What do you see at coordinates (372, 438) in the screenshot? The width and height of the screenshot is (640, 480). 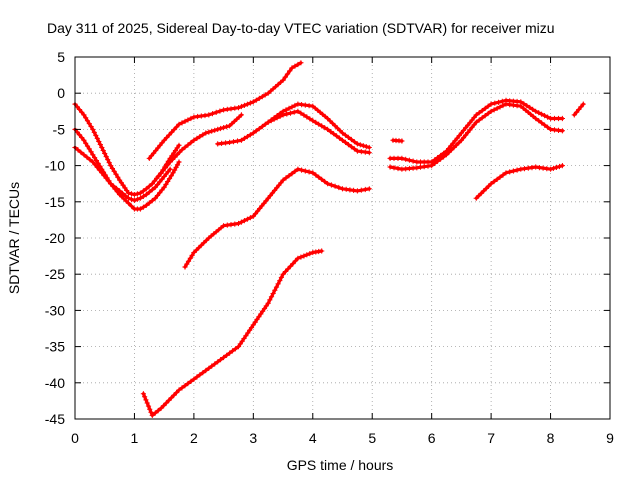 I see `x-tick-label: 5` at bounding box center [372, 438].